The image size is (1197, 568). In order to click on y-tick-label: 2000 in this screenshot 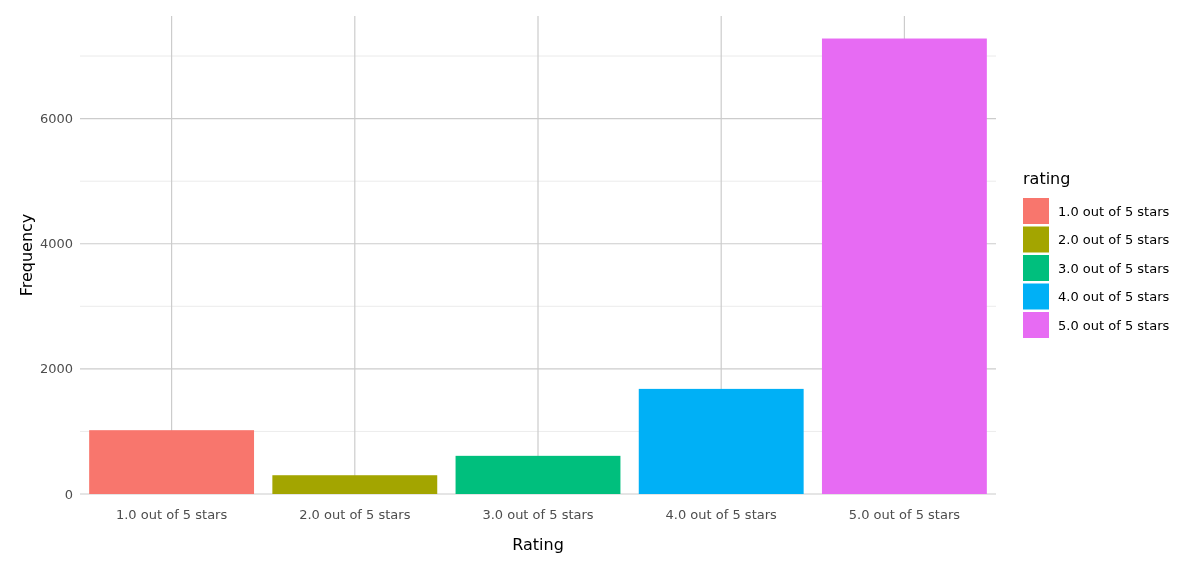, I will do `click(56, 369)`.